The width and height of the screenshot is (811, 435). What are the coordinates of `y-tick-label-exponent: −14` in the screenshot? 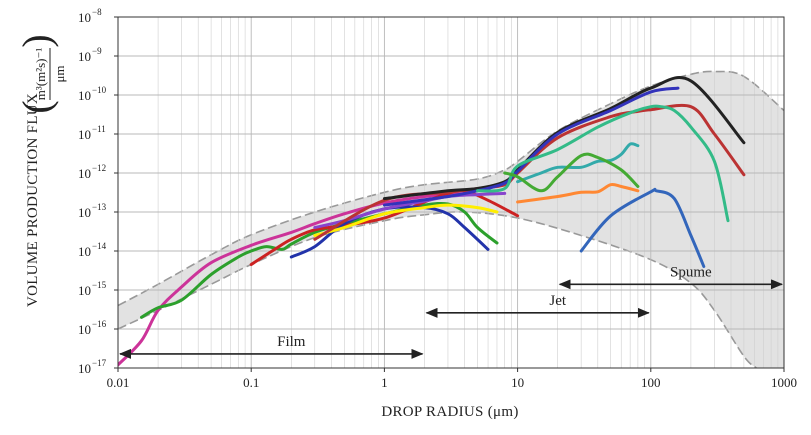 It's located at (99, 246).